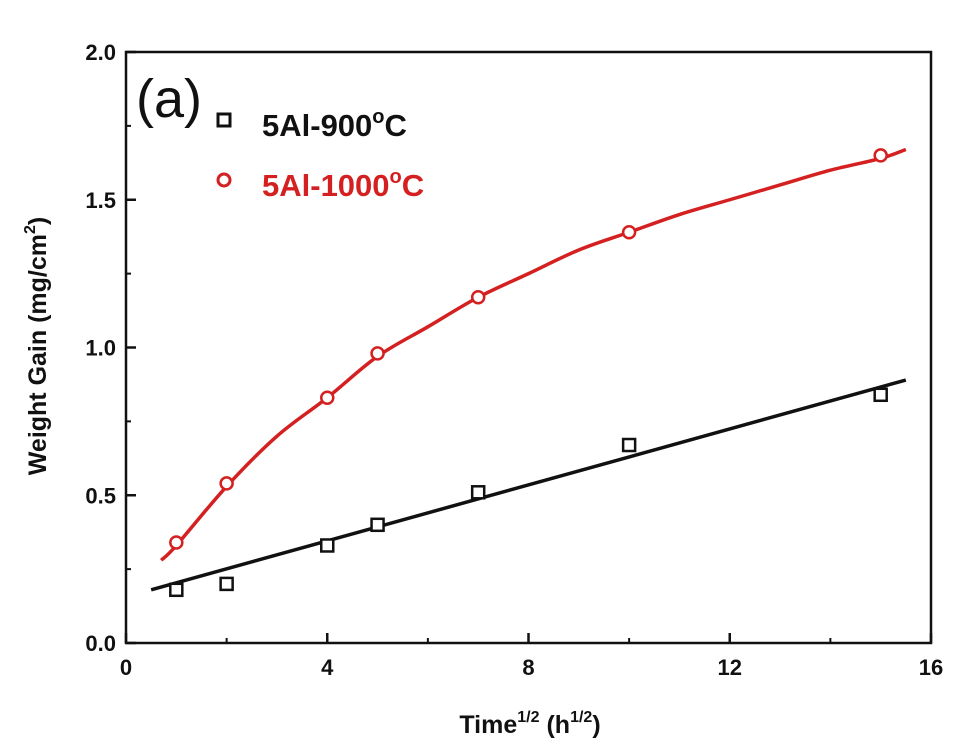 The height and width of the screenshot is (751, 955). I want to click on x-tick-label: 12, so click(730, 667).